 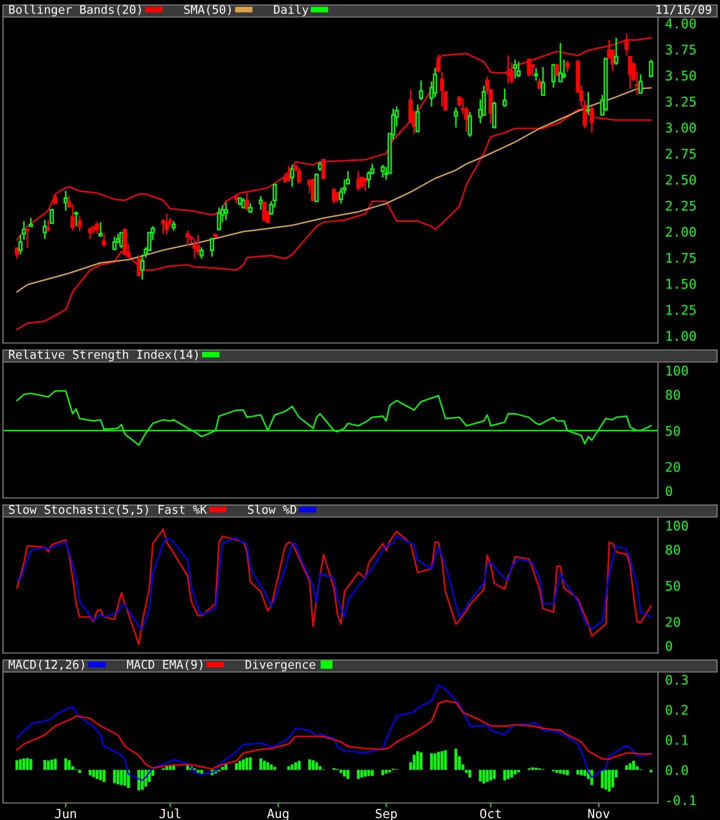 What do you see at coordinates (677, 709) in the screenshot?
I see `y-tick-label: 0.2` at bounding box center [677, 709].